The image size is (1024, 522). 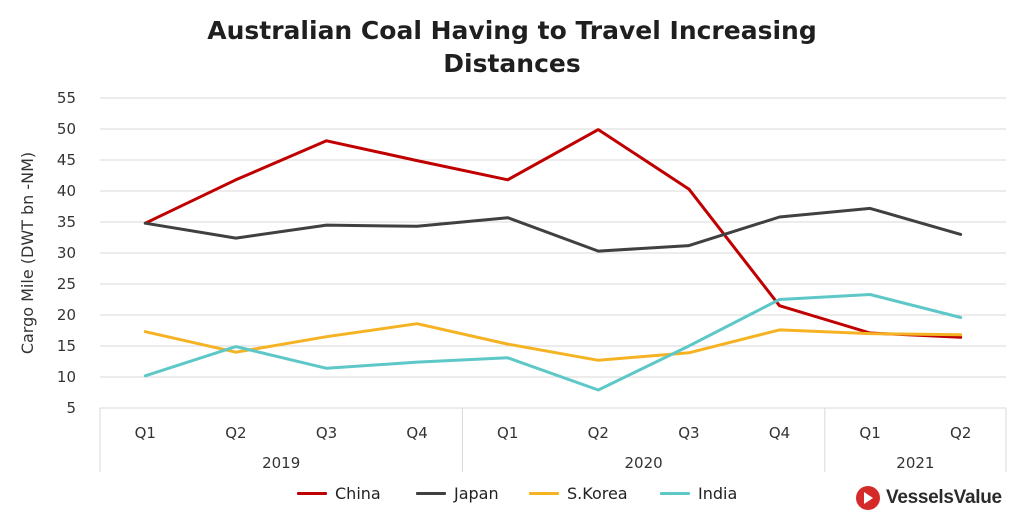 What do you see at coordinates (597, 493) in the screenshot?
I see `legend-label: S.Korea` at bounding box center [597, 493].